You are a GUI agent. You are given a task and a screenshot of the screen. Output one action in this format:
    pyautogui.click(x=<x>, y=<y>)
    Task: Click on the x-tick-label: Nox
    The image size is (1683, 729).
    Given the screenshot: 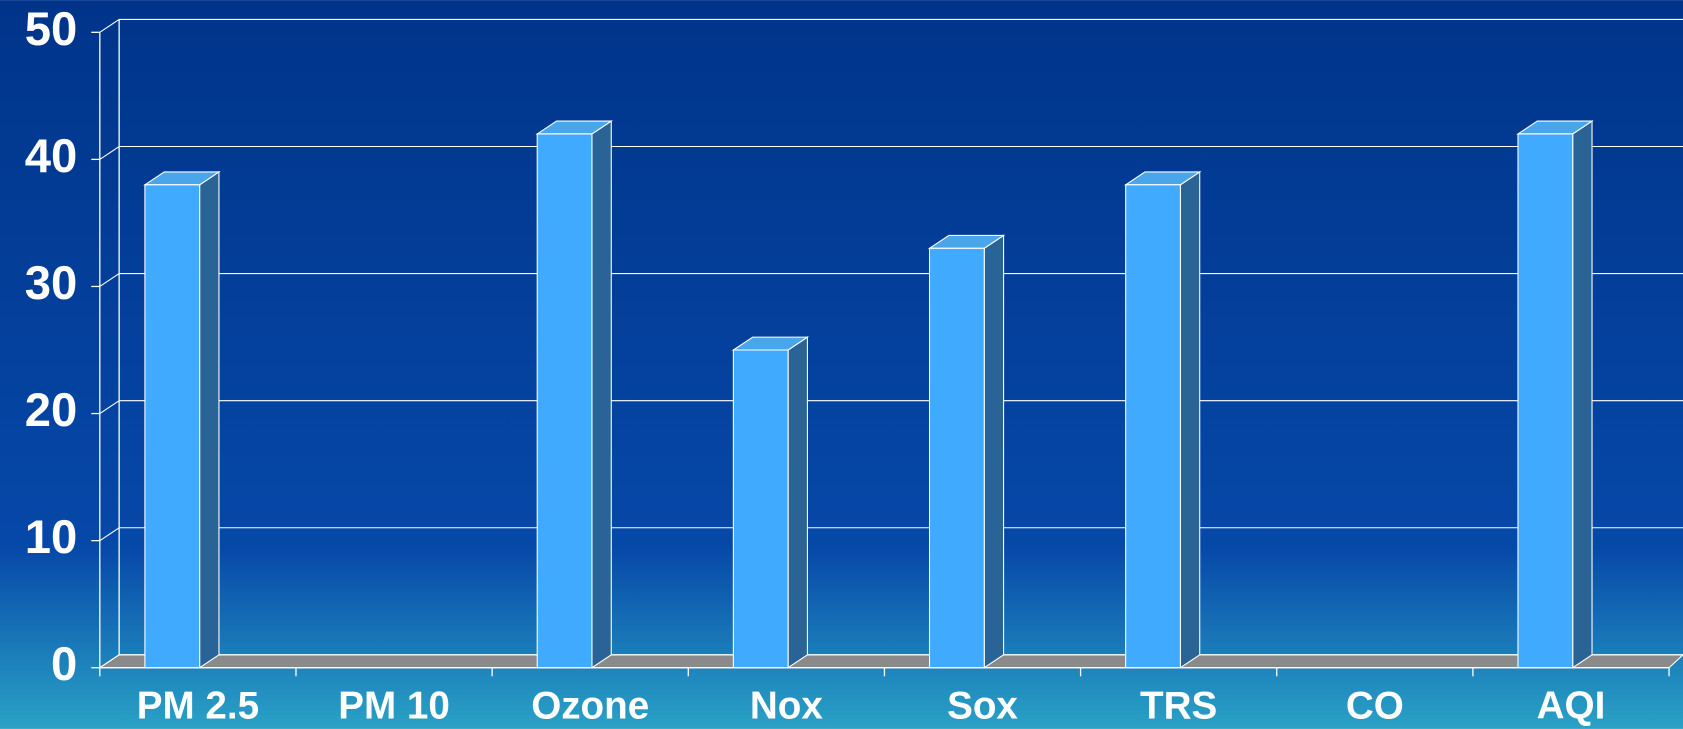 What is the action you would take?
    pyautogui.click(x=786, y=706)
    